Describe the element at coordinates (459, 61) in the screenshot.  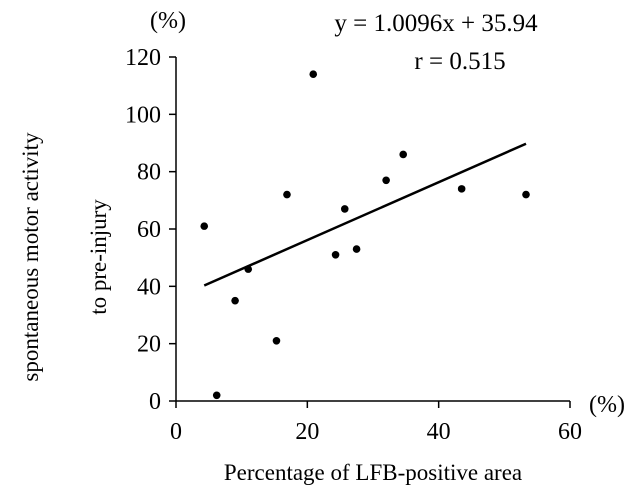
I see `correlation-r-value: r = 0.515` at that location.